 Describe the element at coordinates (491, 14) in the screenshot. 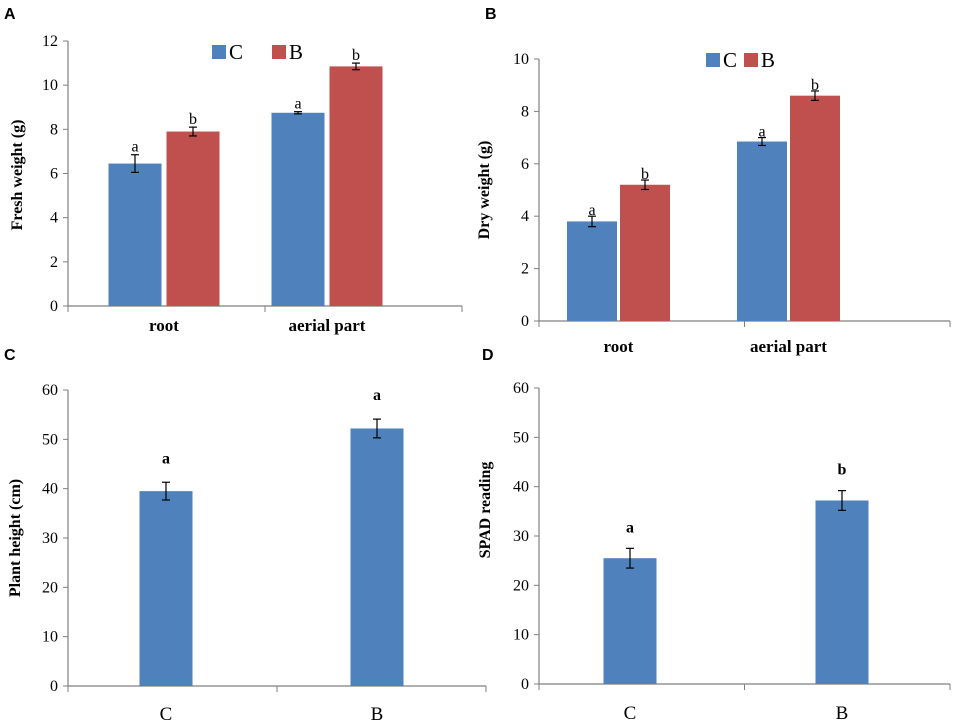

I see `panel-label-b: B` at that location.